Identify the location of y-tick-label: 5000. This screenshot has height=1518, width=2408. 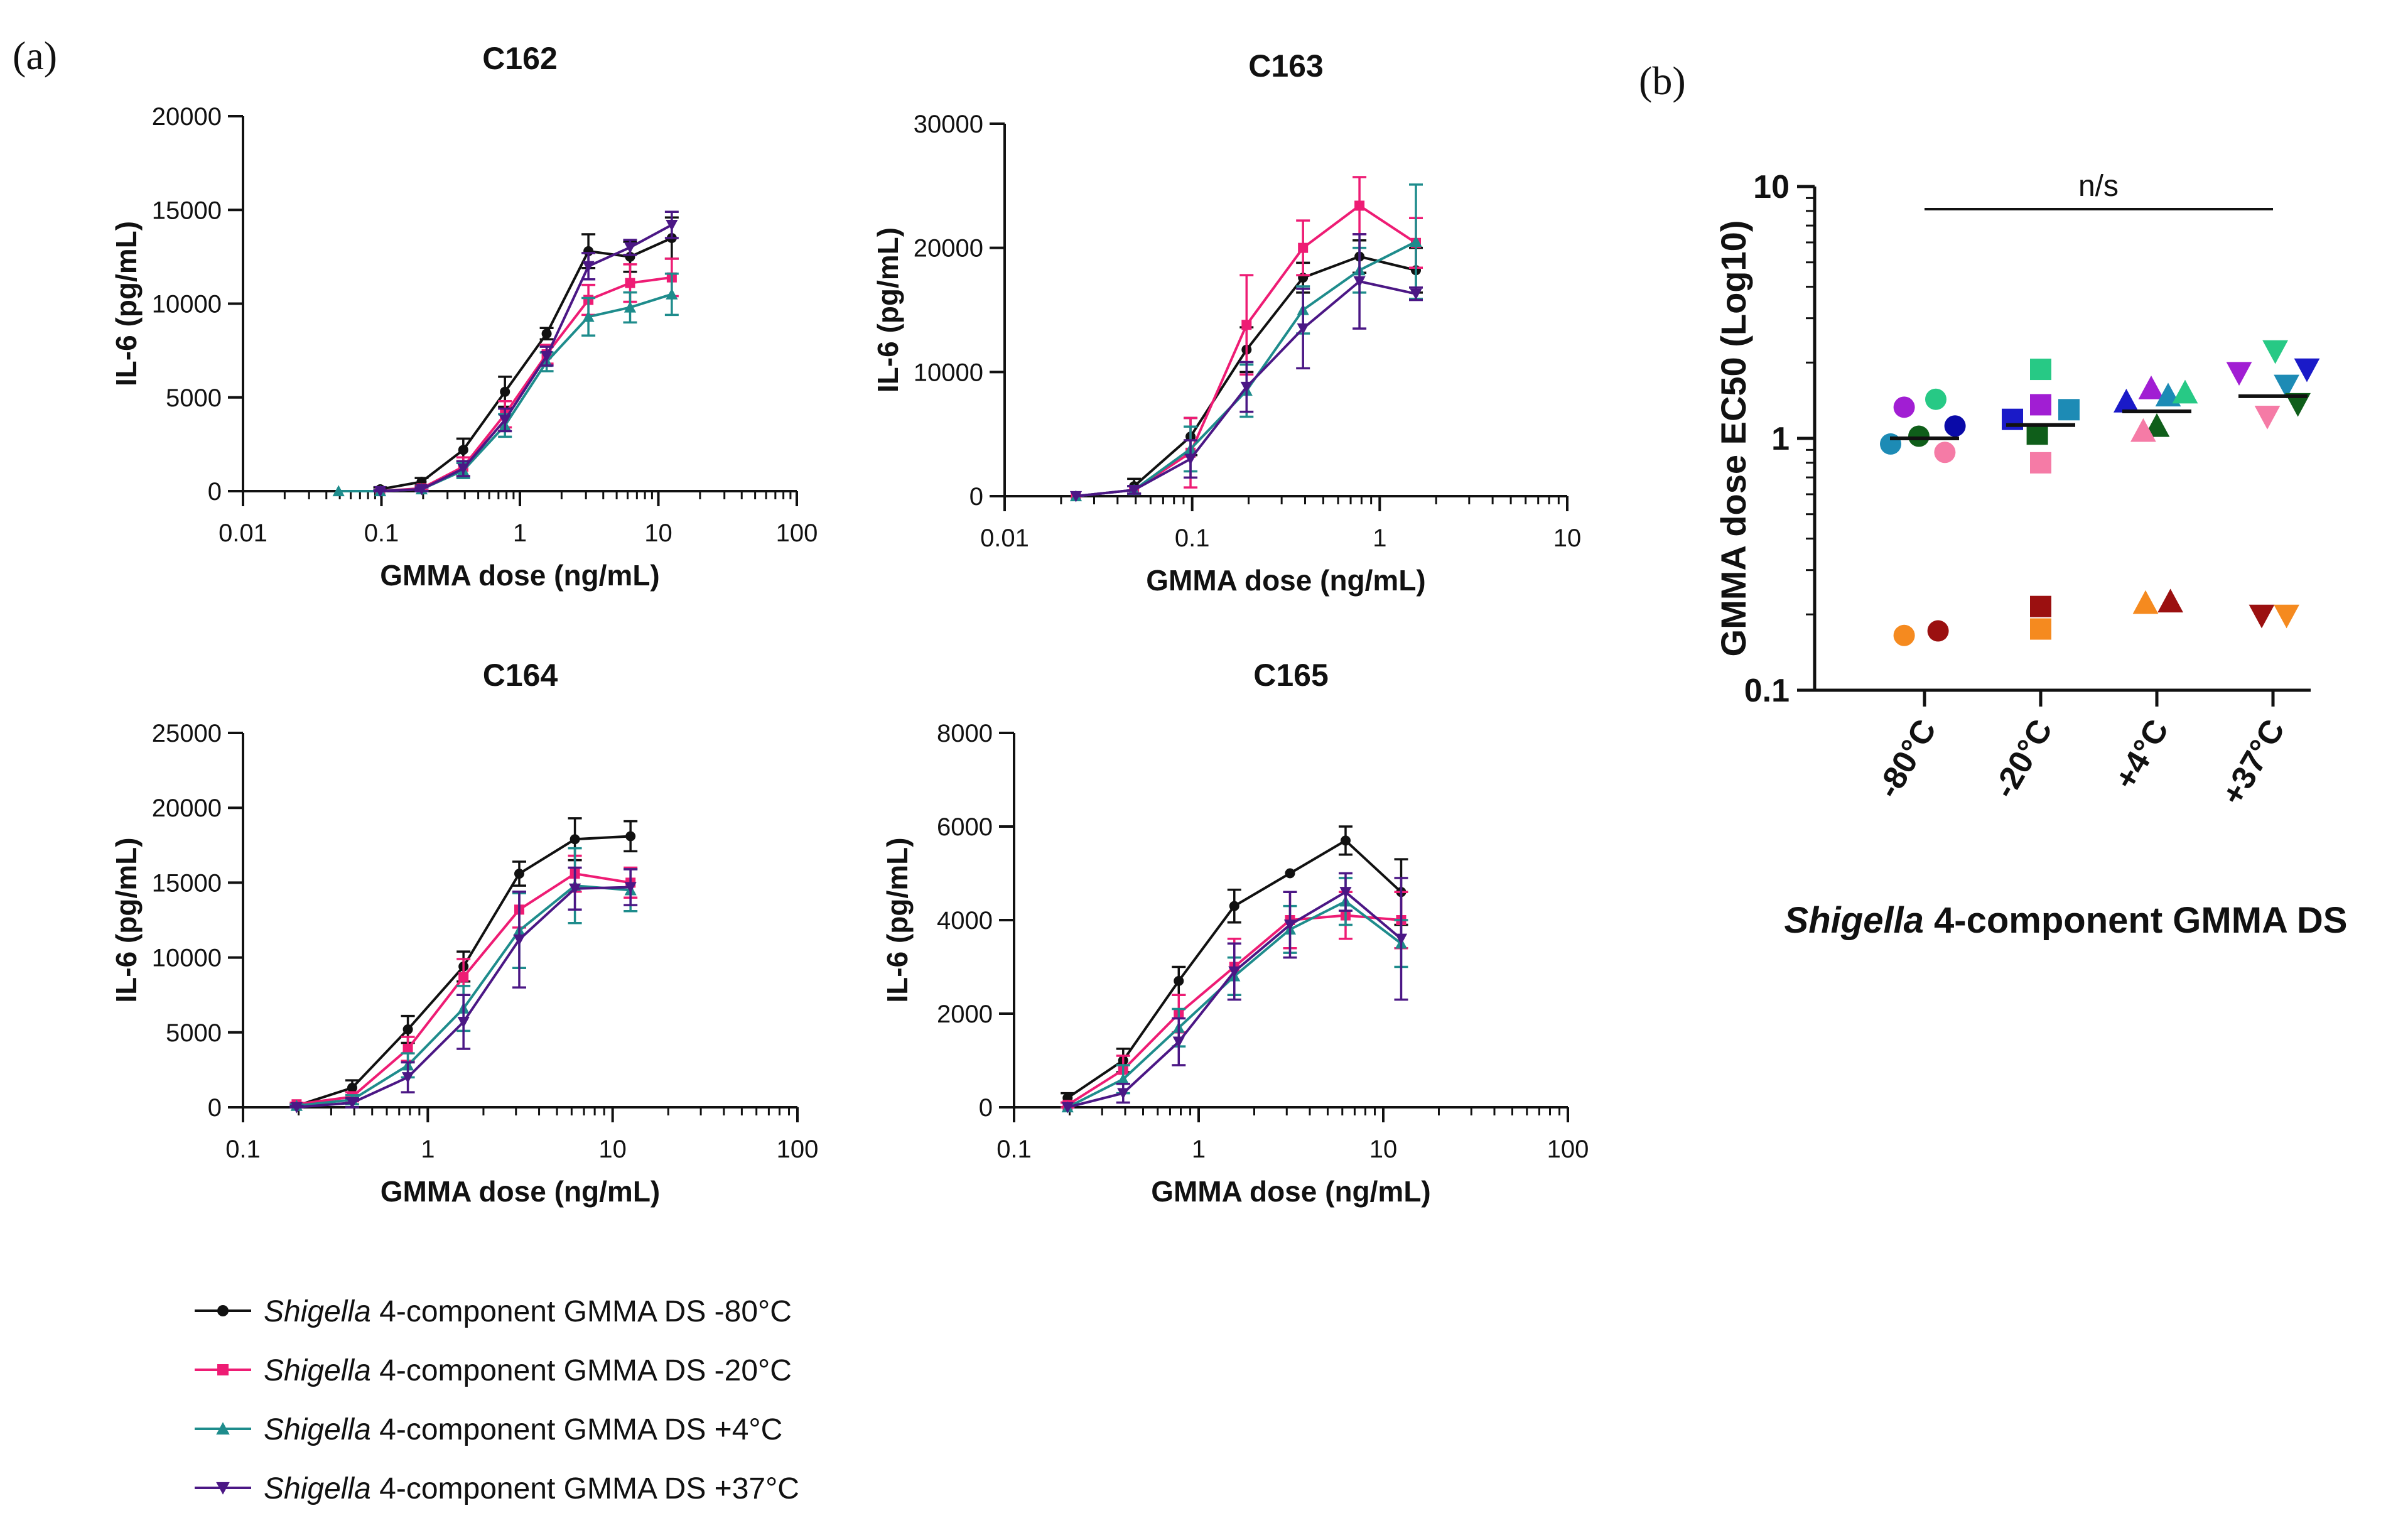
(194, 398).